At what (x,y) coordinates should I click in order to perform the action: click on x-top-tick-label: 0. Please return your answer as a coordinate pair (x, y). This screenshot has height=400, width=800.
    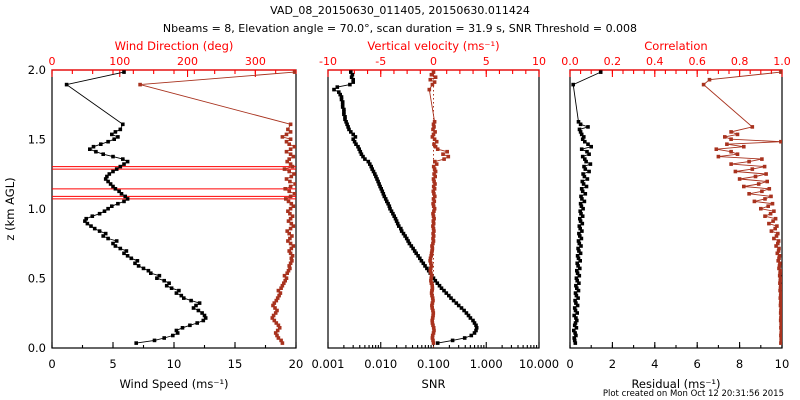
    Looking at the image, I should click on (433, 61).